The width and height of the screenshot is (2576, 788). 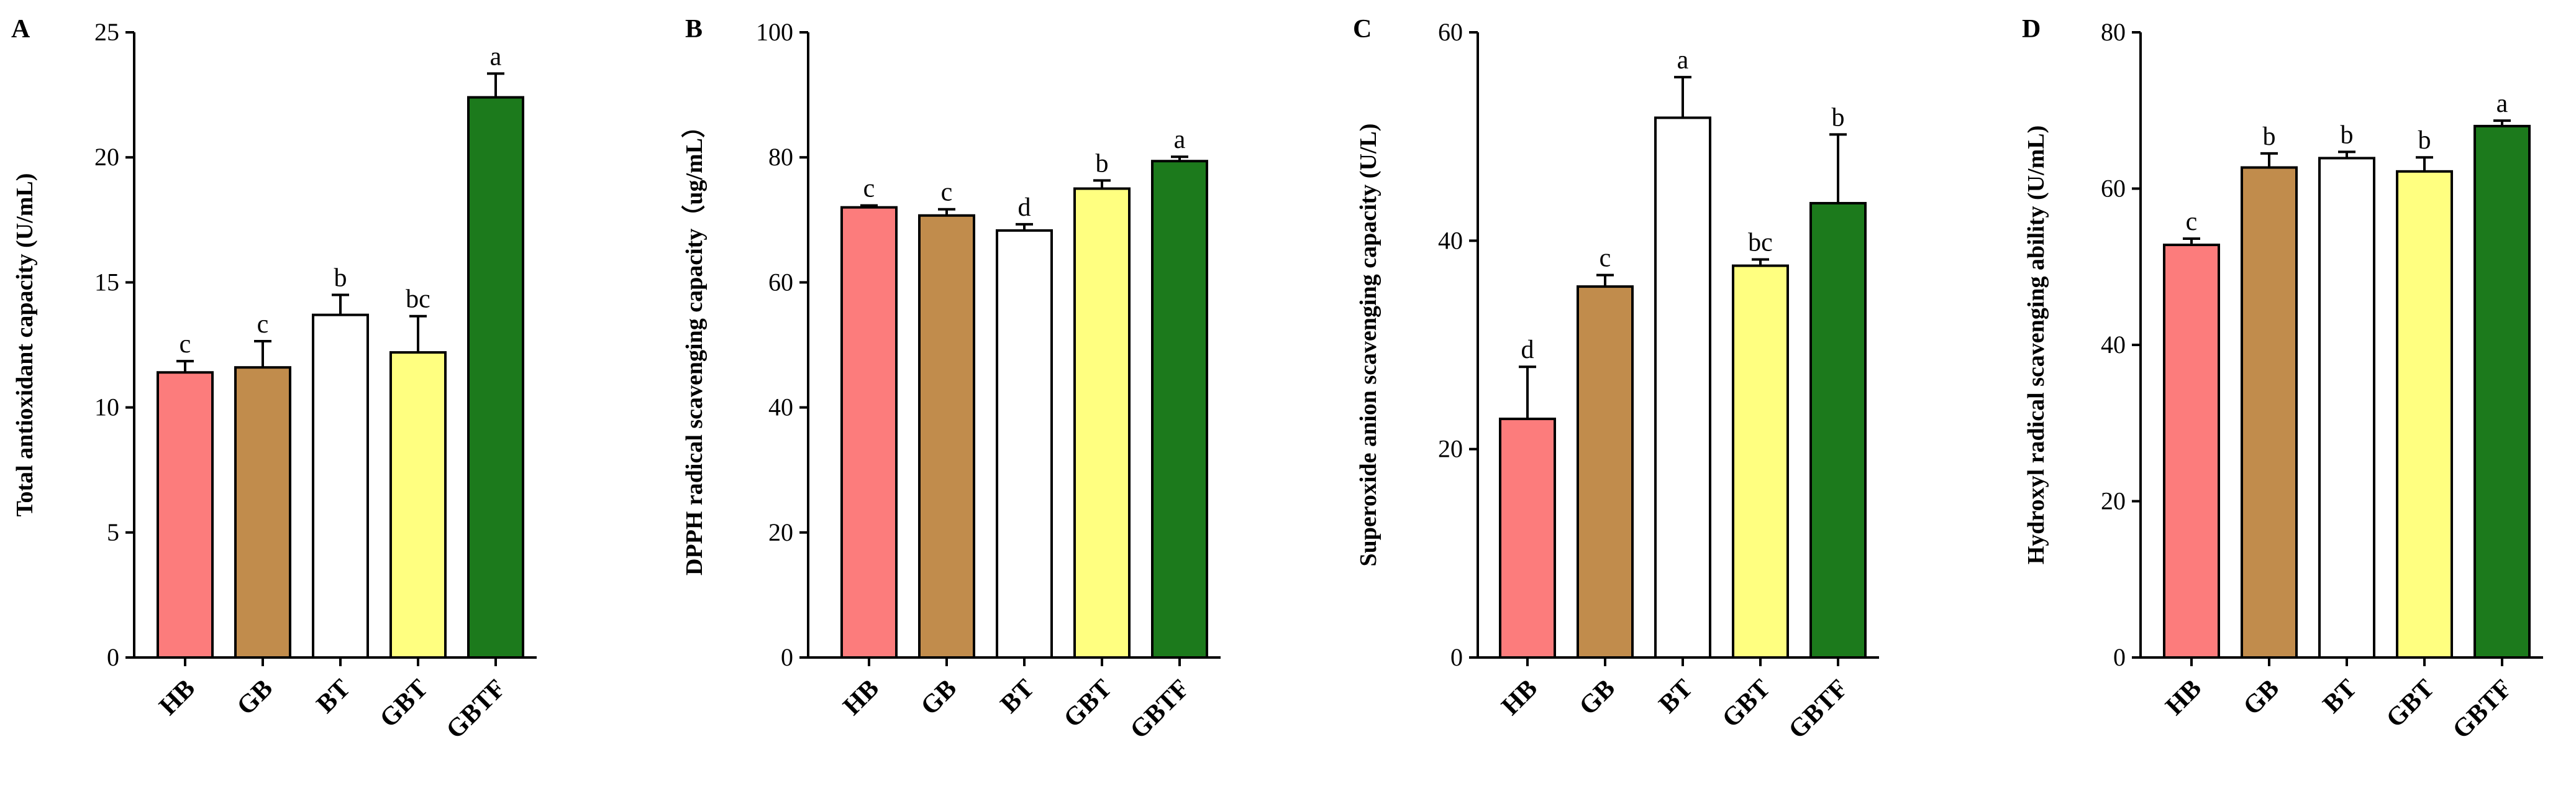 I want to click on y-axis-title: Total antioxidant capacity (U/mL), so click(x=25, y=345).